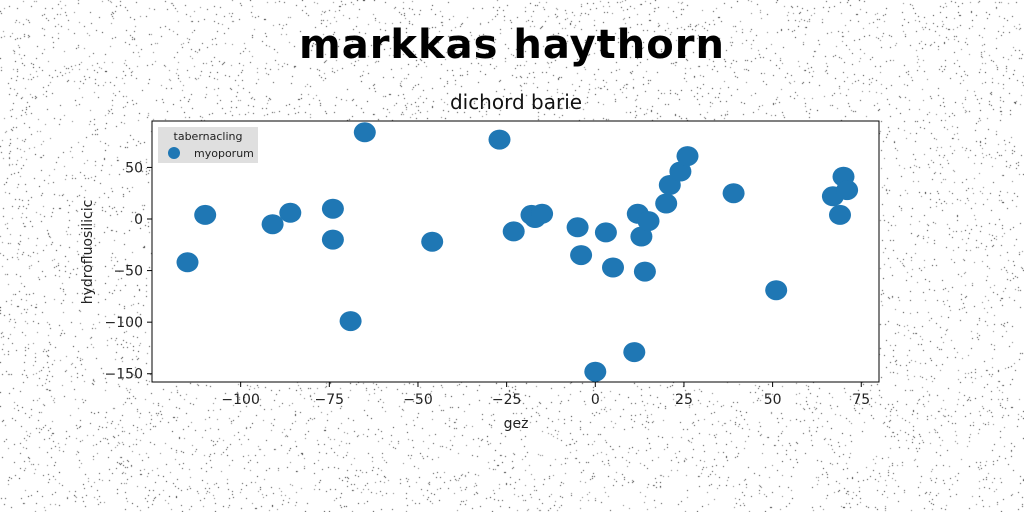  What do you see at coordinates (595, 400) in the screenshot?
I see `x-tick-label: 0` at bounding box center [595, 400].